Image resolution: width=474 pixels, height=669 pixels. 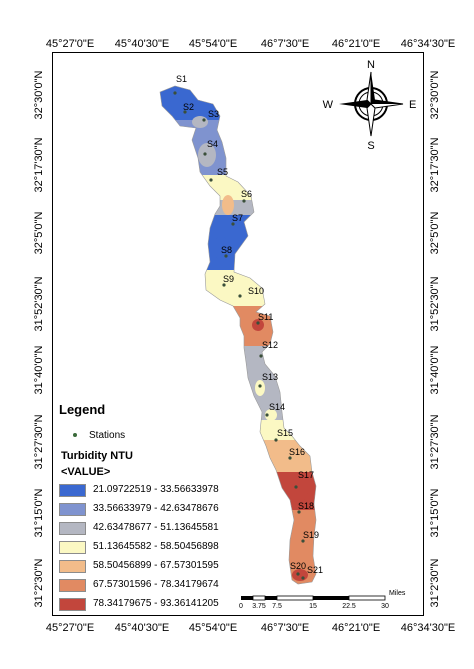 What do you see at coordinates (371, 65) in the screenshot?
I see `north-label: N` at bounding box center [371, 65].